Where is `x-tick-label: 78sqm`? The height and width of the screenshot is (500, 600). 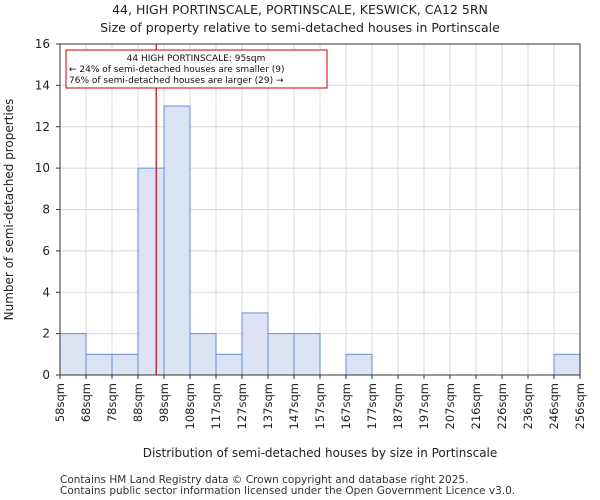
x-tick-label: 78sqm is located at coordinates (112, 402).